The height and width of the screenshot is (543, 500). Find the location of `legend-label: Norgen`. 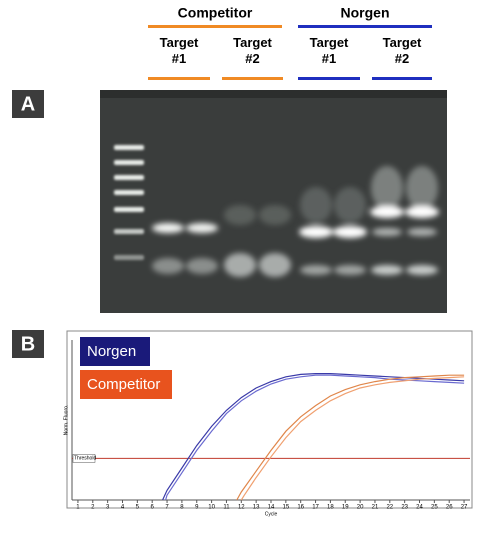

legend-label: Norgen is located at coordinates (111, 351).